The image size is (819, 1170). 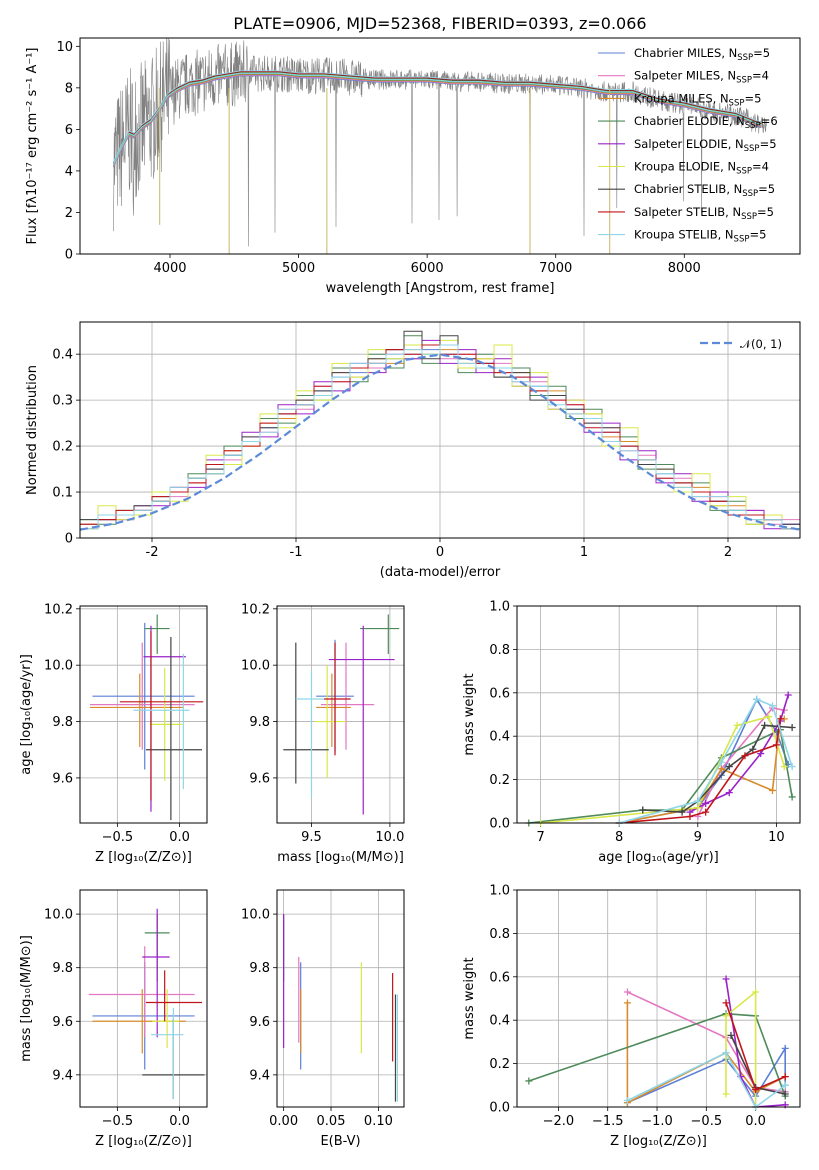 I want to click on y-tick-label-3: 10.0, so click(x=255, y=915).